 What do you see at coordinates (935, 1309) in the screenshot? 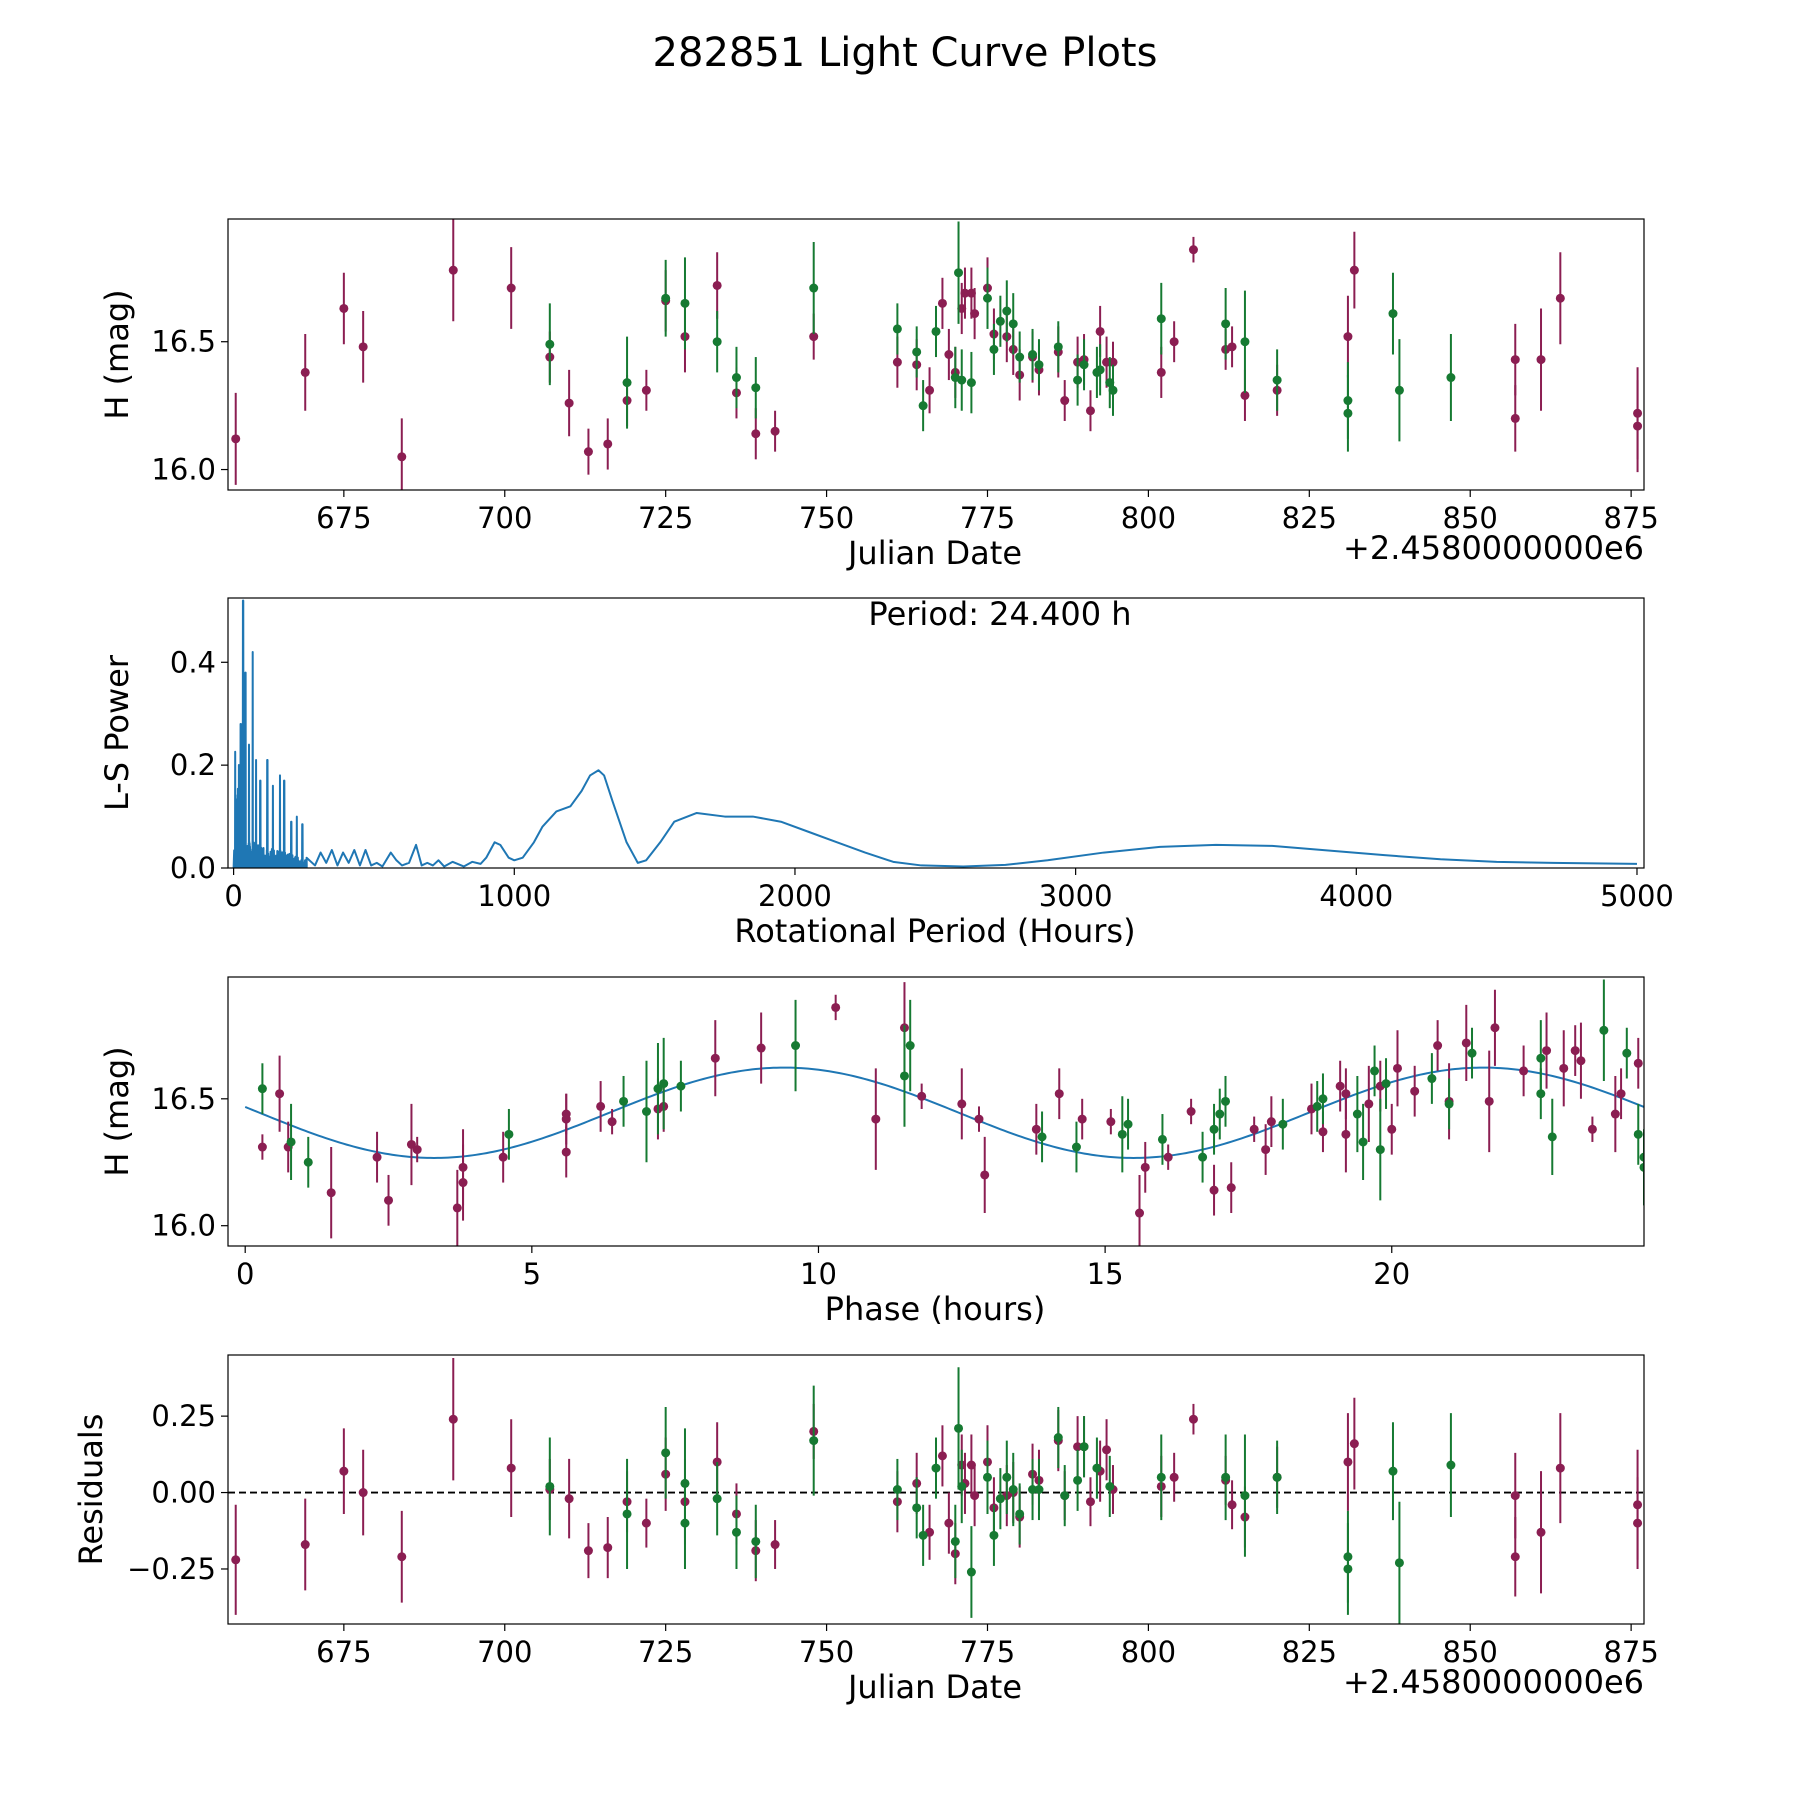
I see `x-axis-label: Phase (hours)` at bounding box center [935, 1309].